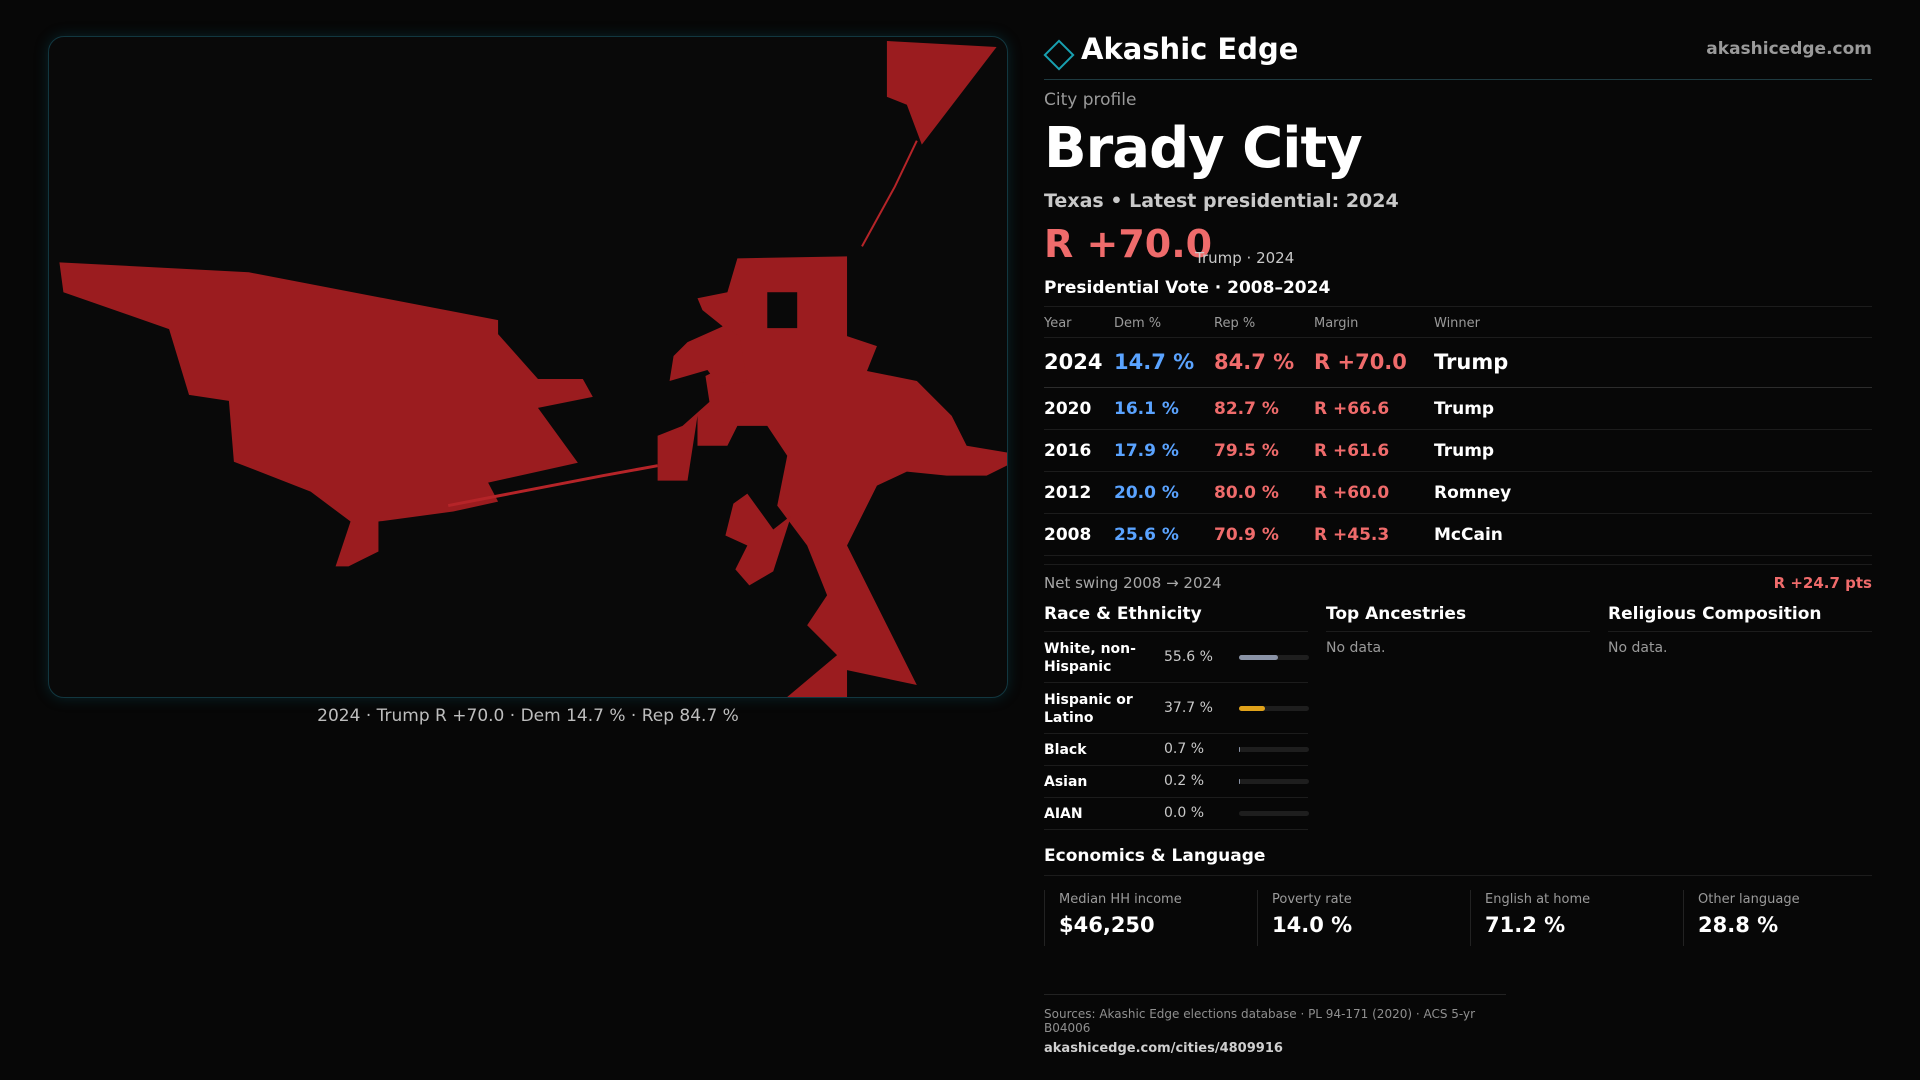 This screenshot has height=1080, width=1920. Describe the element at coordinates (1068, 535) in the screenshot. I see `cell-year: 2008` at that location.